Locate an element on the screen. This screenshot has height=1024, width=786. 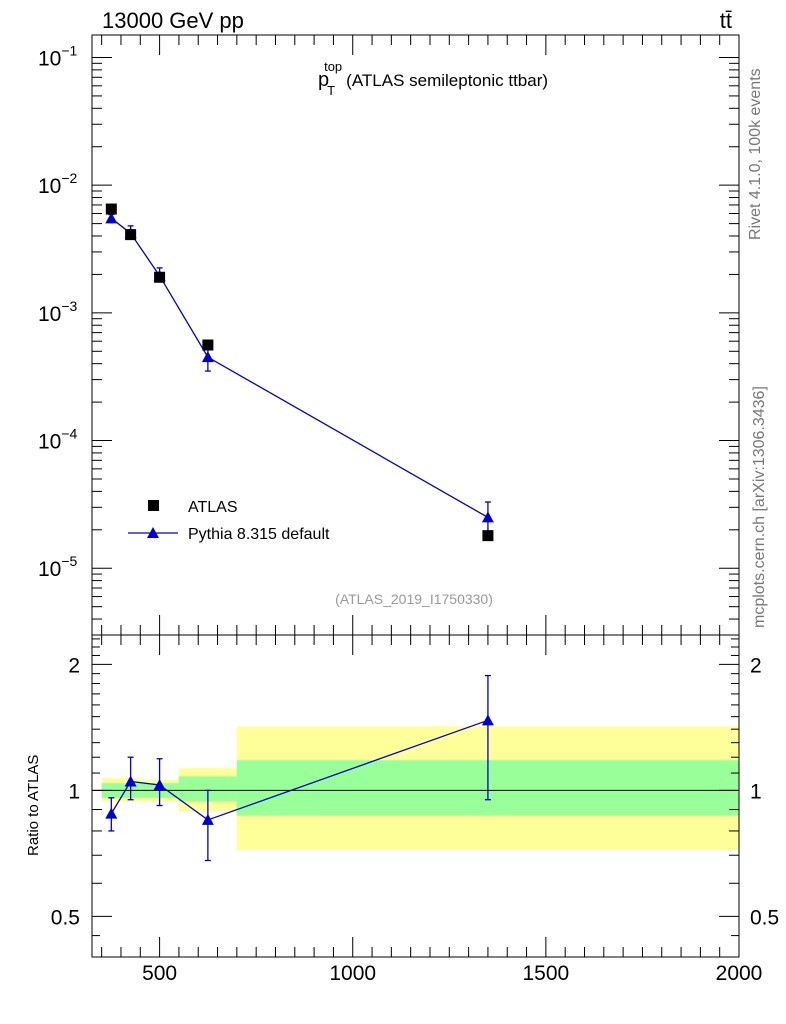
main-ytick-label-exponent: −2 is located at coordinates (69, 178).